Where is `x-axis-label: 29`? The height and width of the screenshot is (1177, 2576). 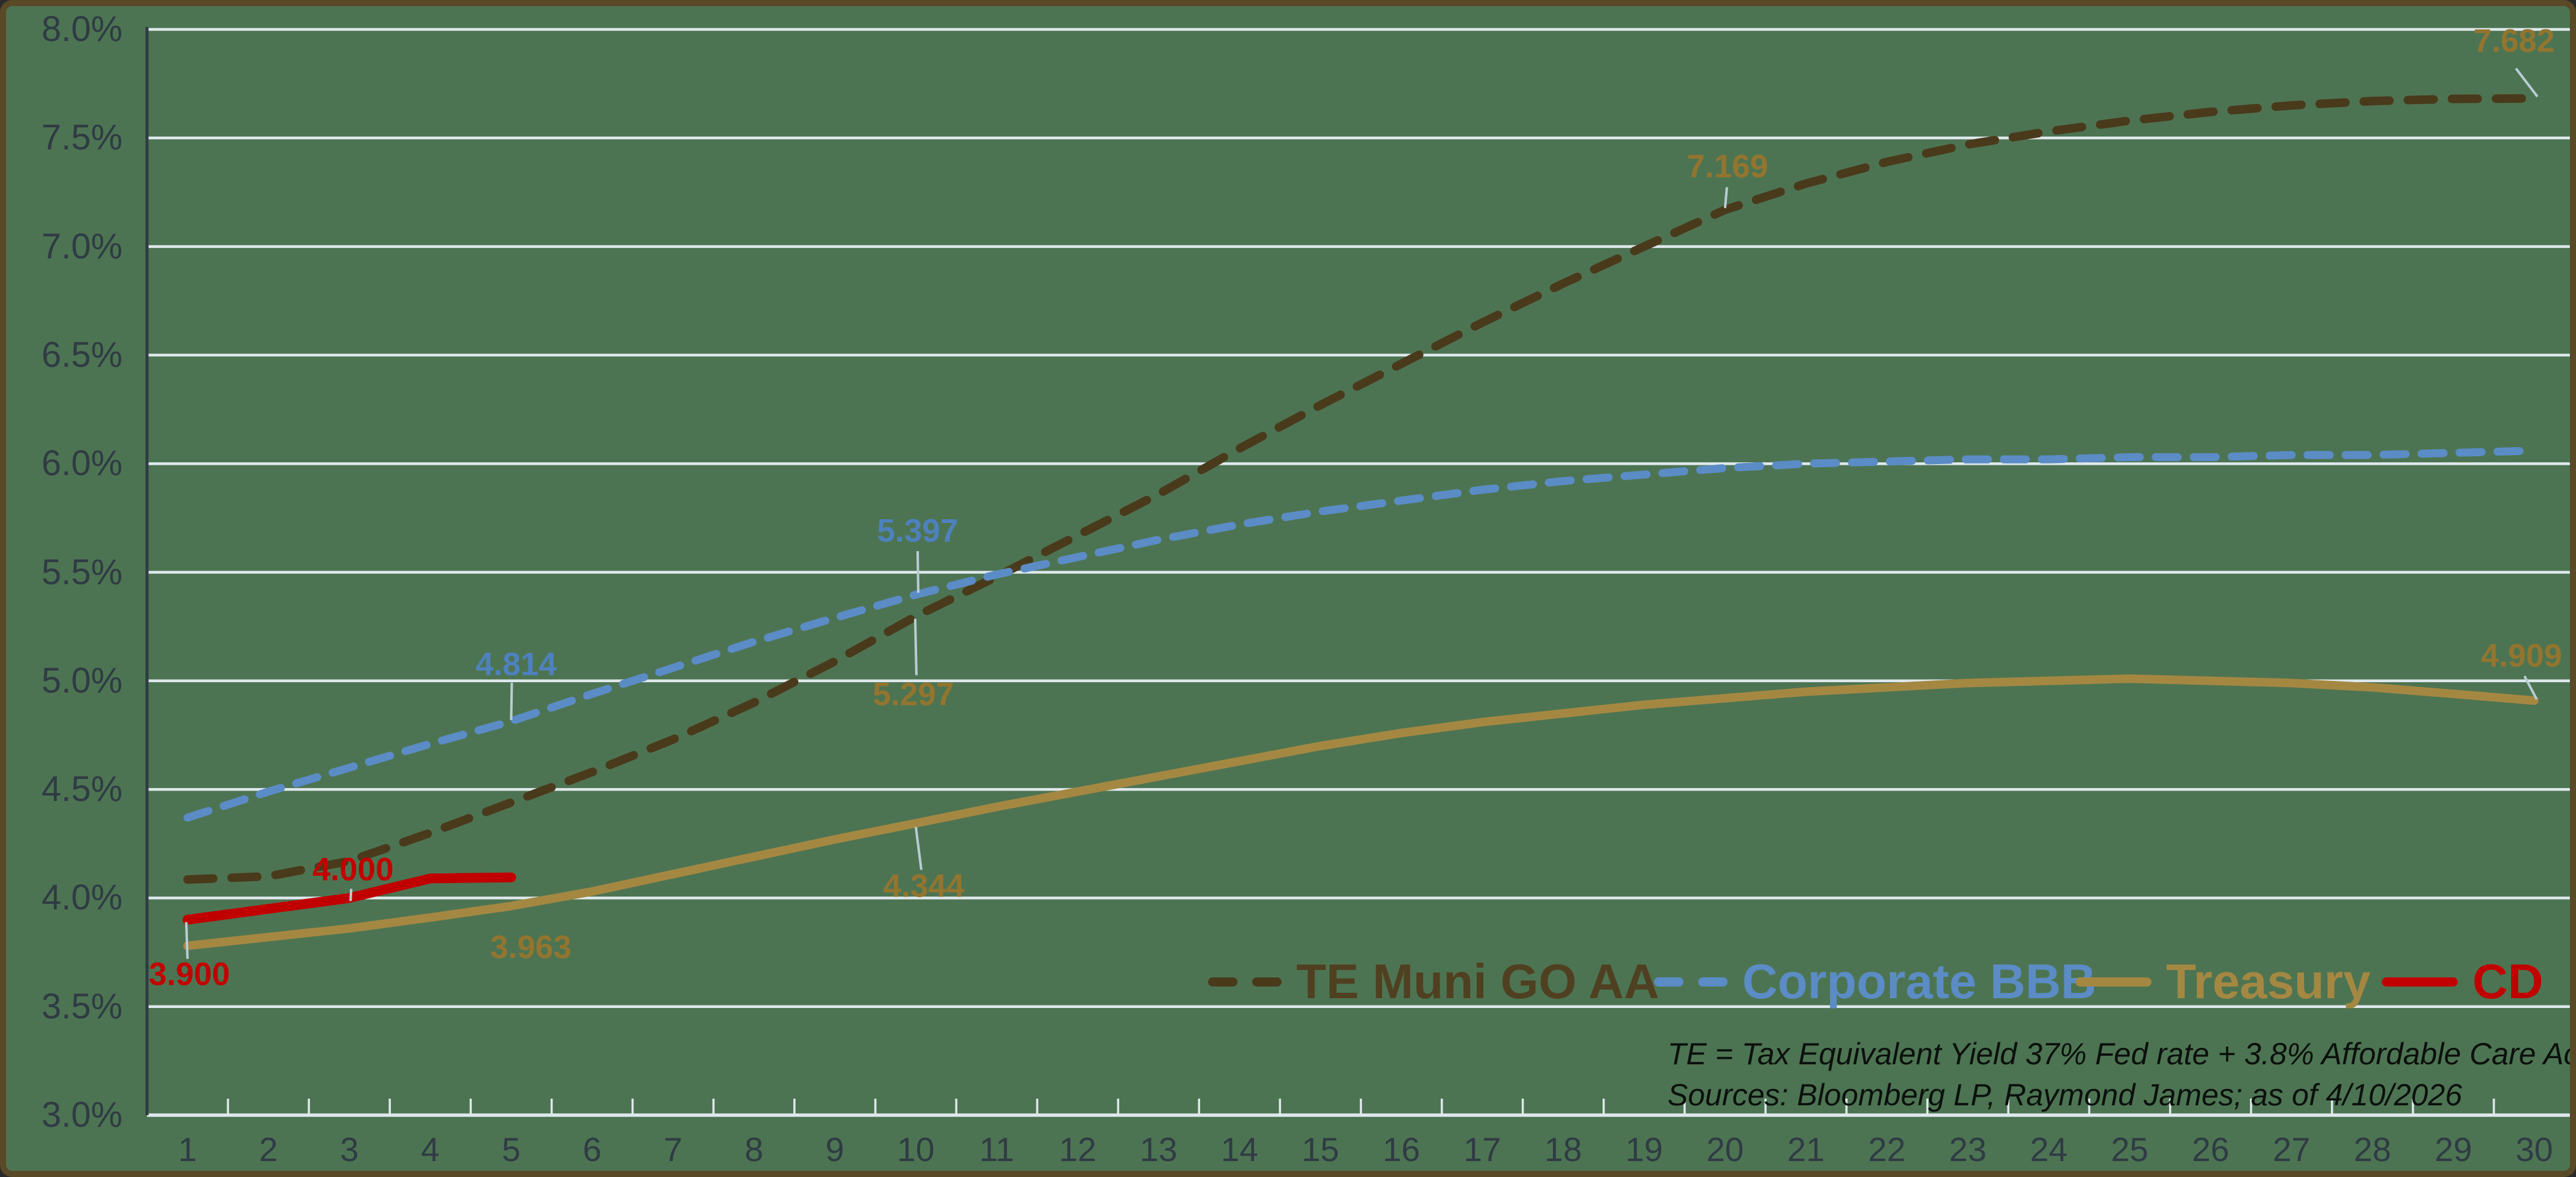 x-axis-label: 29 is located at coordinates (2453, 1149).